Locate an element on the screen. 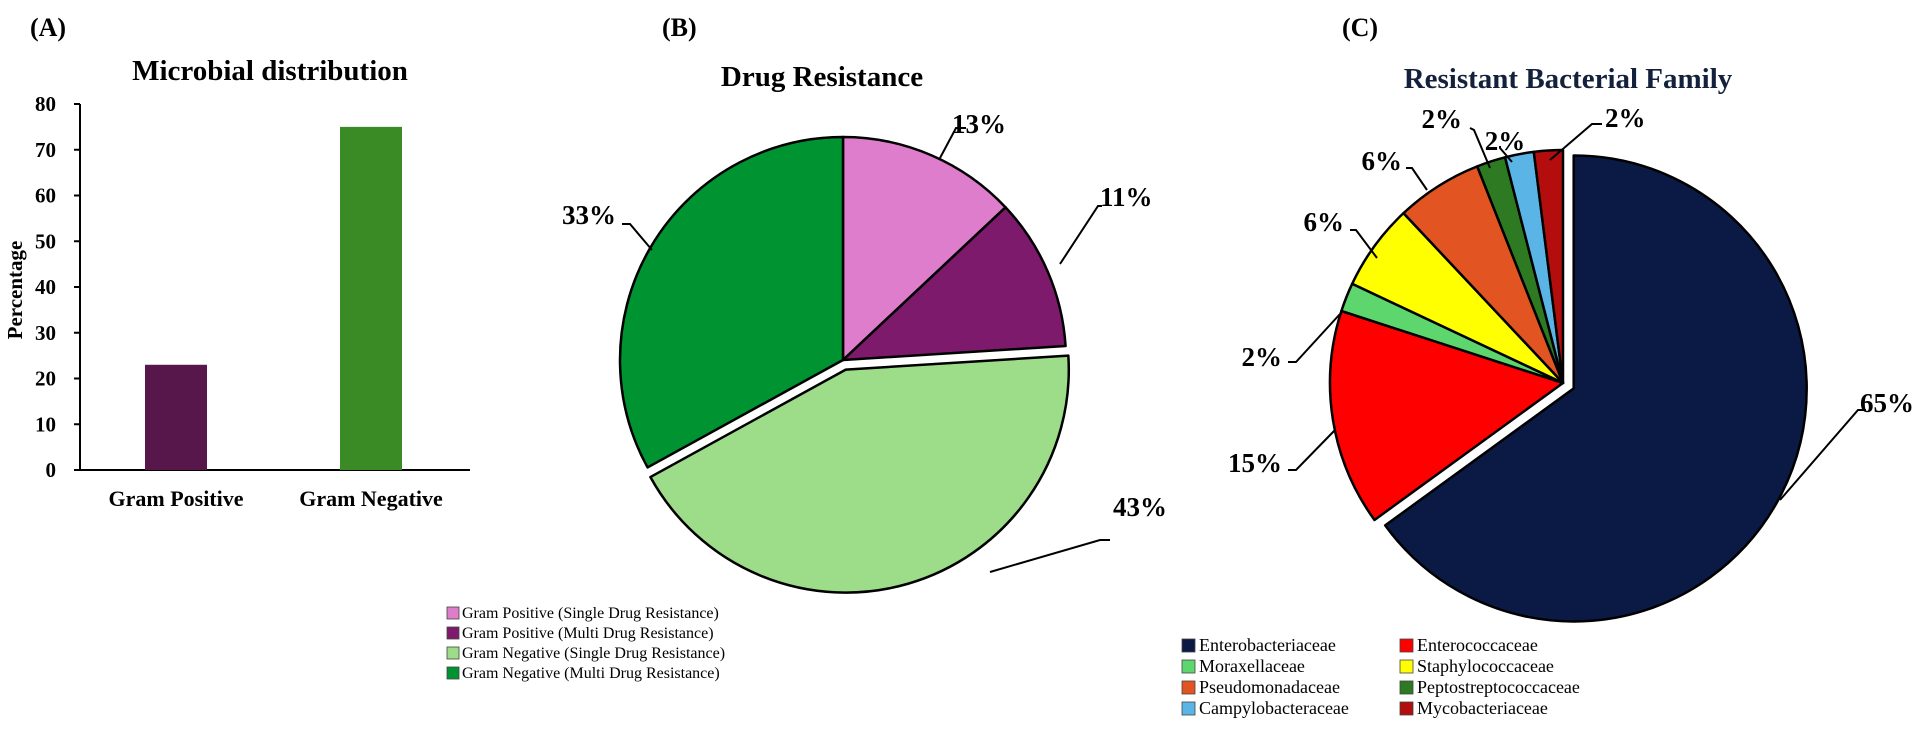  legend-entry: Pseudomonadaceae is located at coordinates (1269, 687).